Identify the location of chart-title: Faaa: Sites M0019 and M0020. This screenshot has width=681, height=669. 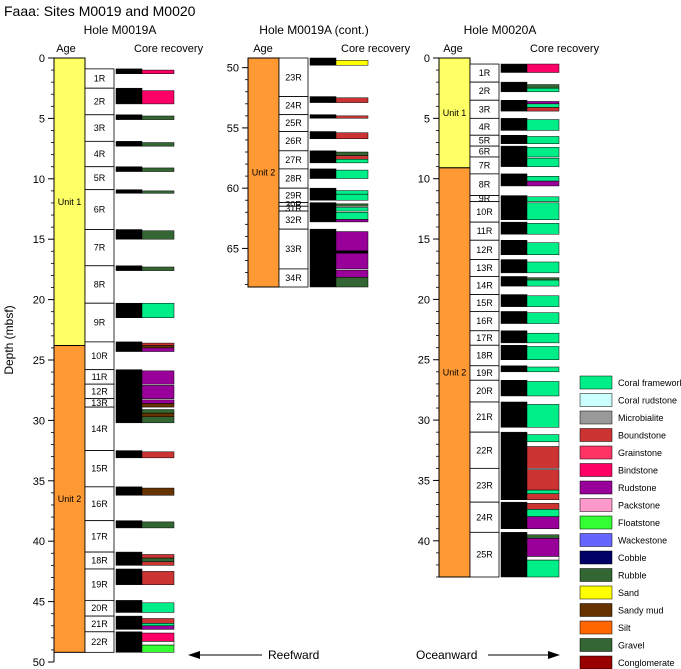
(100, 11).